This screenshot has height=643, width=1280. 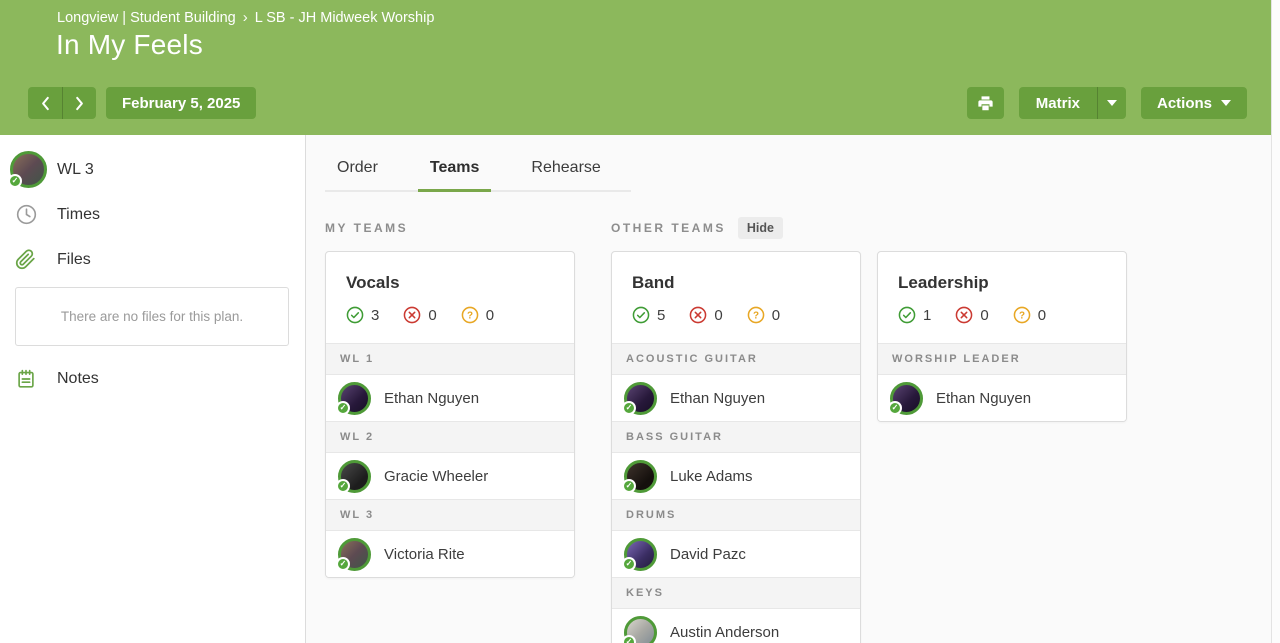 I want to click on member-name: Austin Anderson, so click(x=725, y=632).